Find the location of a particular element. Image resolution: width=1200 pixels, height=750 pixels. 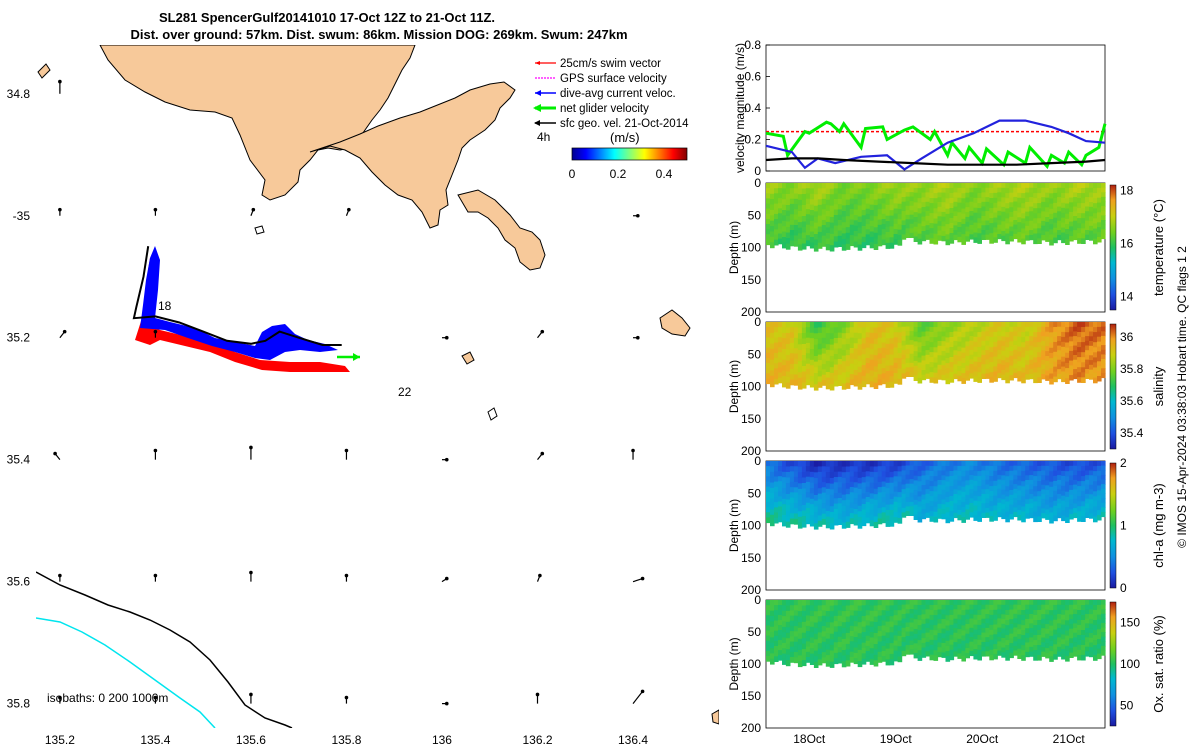

section-y-tick-label: 150 is located at coordinates (751, 419).